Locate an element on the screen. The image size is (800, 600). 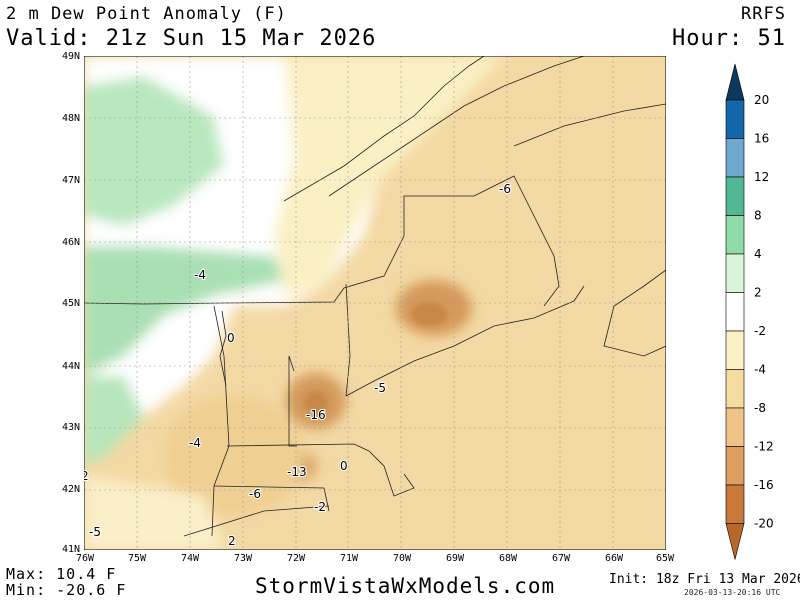
lat-label: 41N is located at coordinates (70, 549).